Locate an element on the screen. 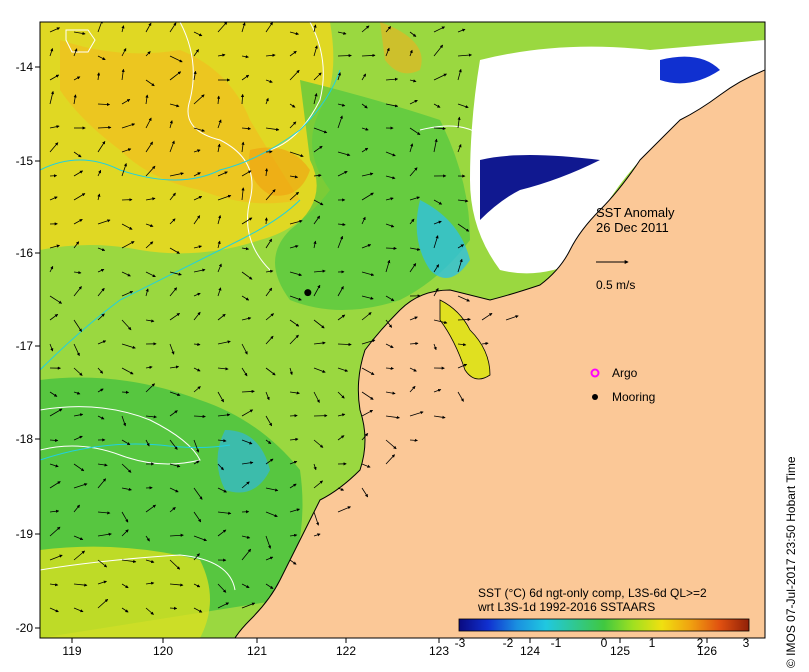  current-contour is located at coordinates (170, 285).